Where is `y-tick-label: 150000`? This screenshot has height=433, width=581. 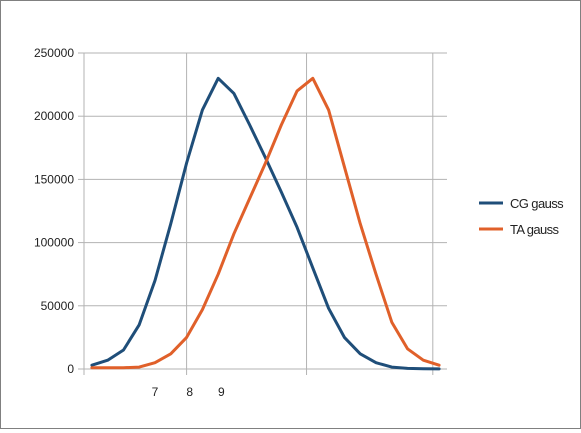 y-tick-label: 150000 is located at coordinates (54, 179).